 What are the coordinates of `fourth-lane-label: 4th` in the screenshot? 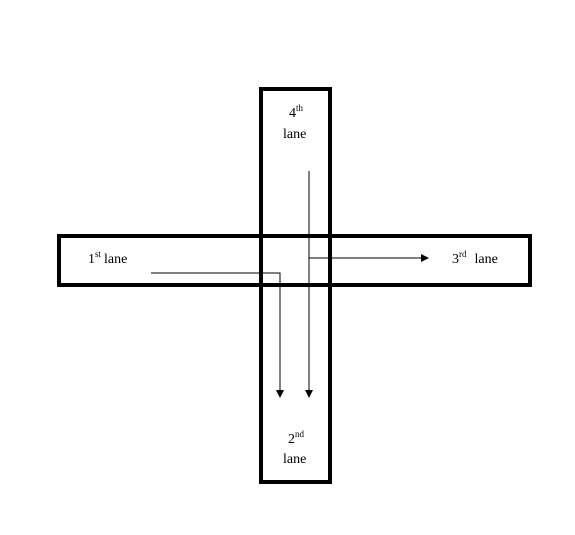 It's located at (296, 112).